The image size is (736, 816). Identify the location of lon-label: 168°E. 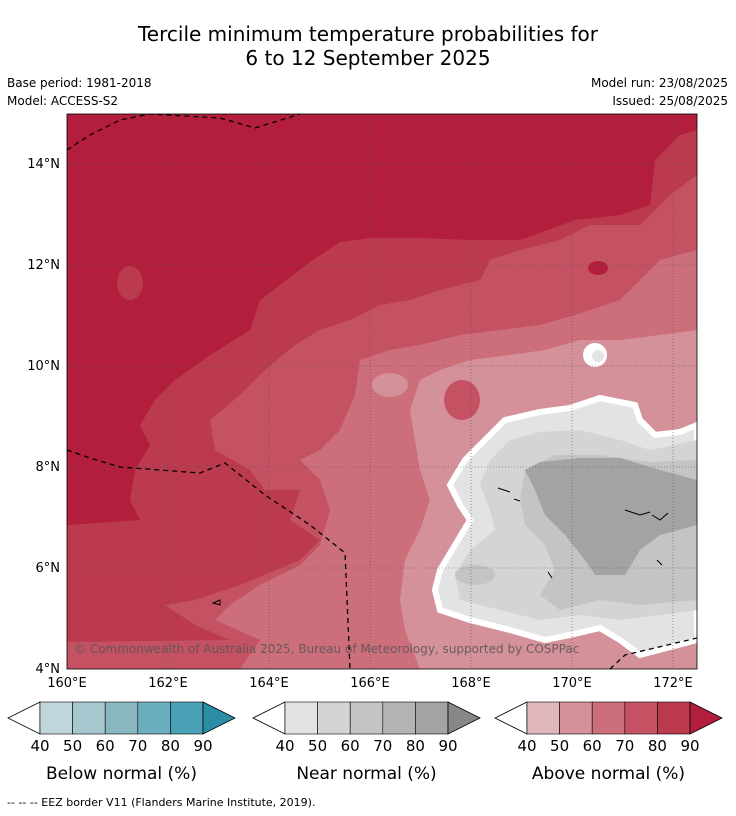
(471, 683).